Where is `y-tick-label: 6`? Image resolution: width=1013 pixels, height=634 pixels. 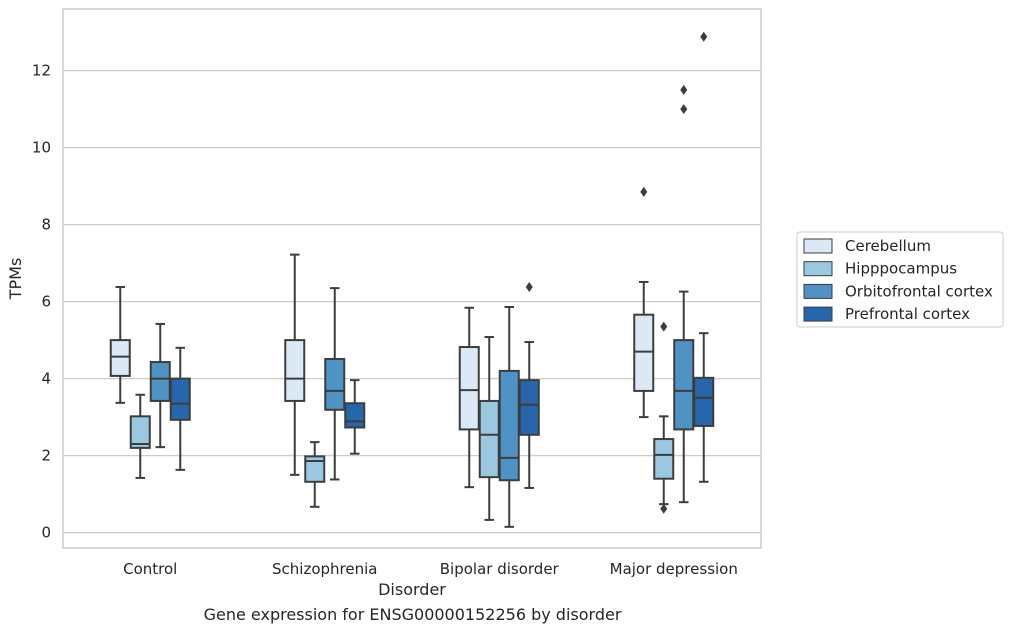 y-tick-label: 6 is located at coordinates (46, 302).